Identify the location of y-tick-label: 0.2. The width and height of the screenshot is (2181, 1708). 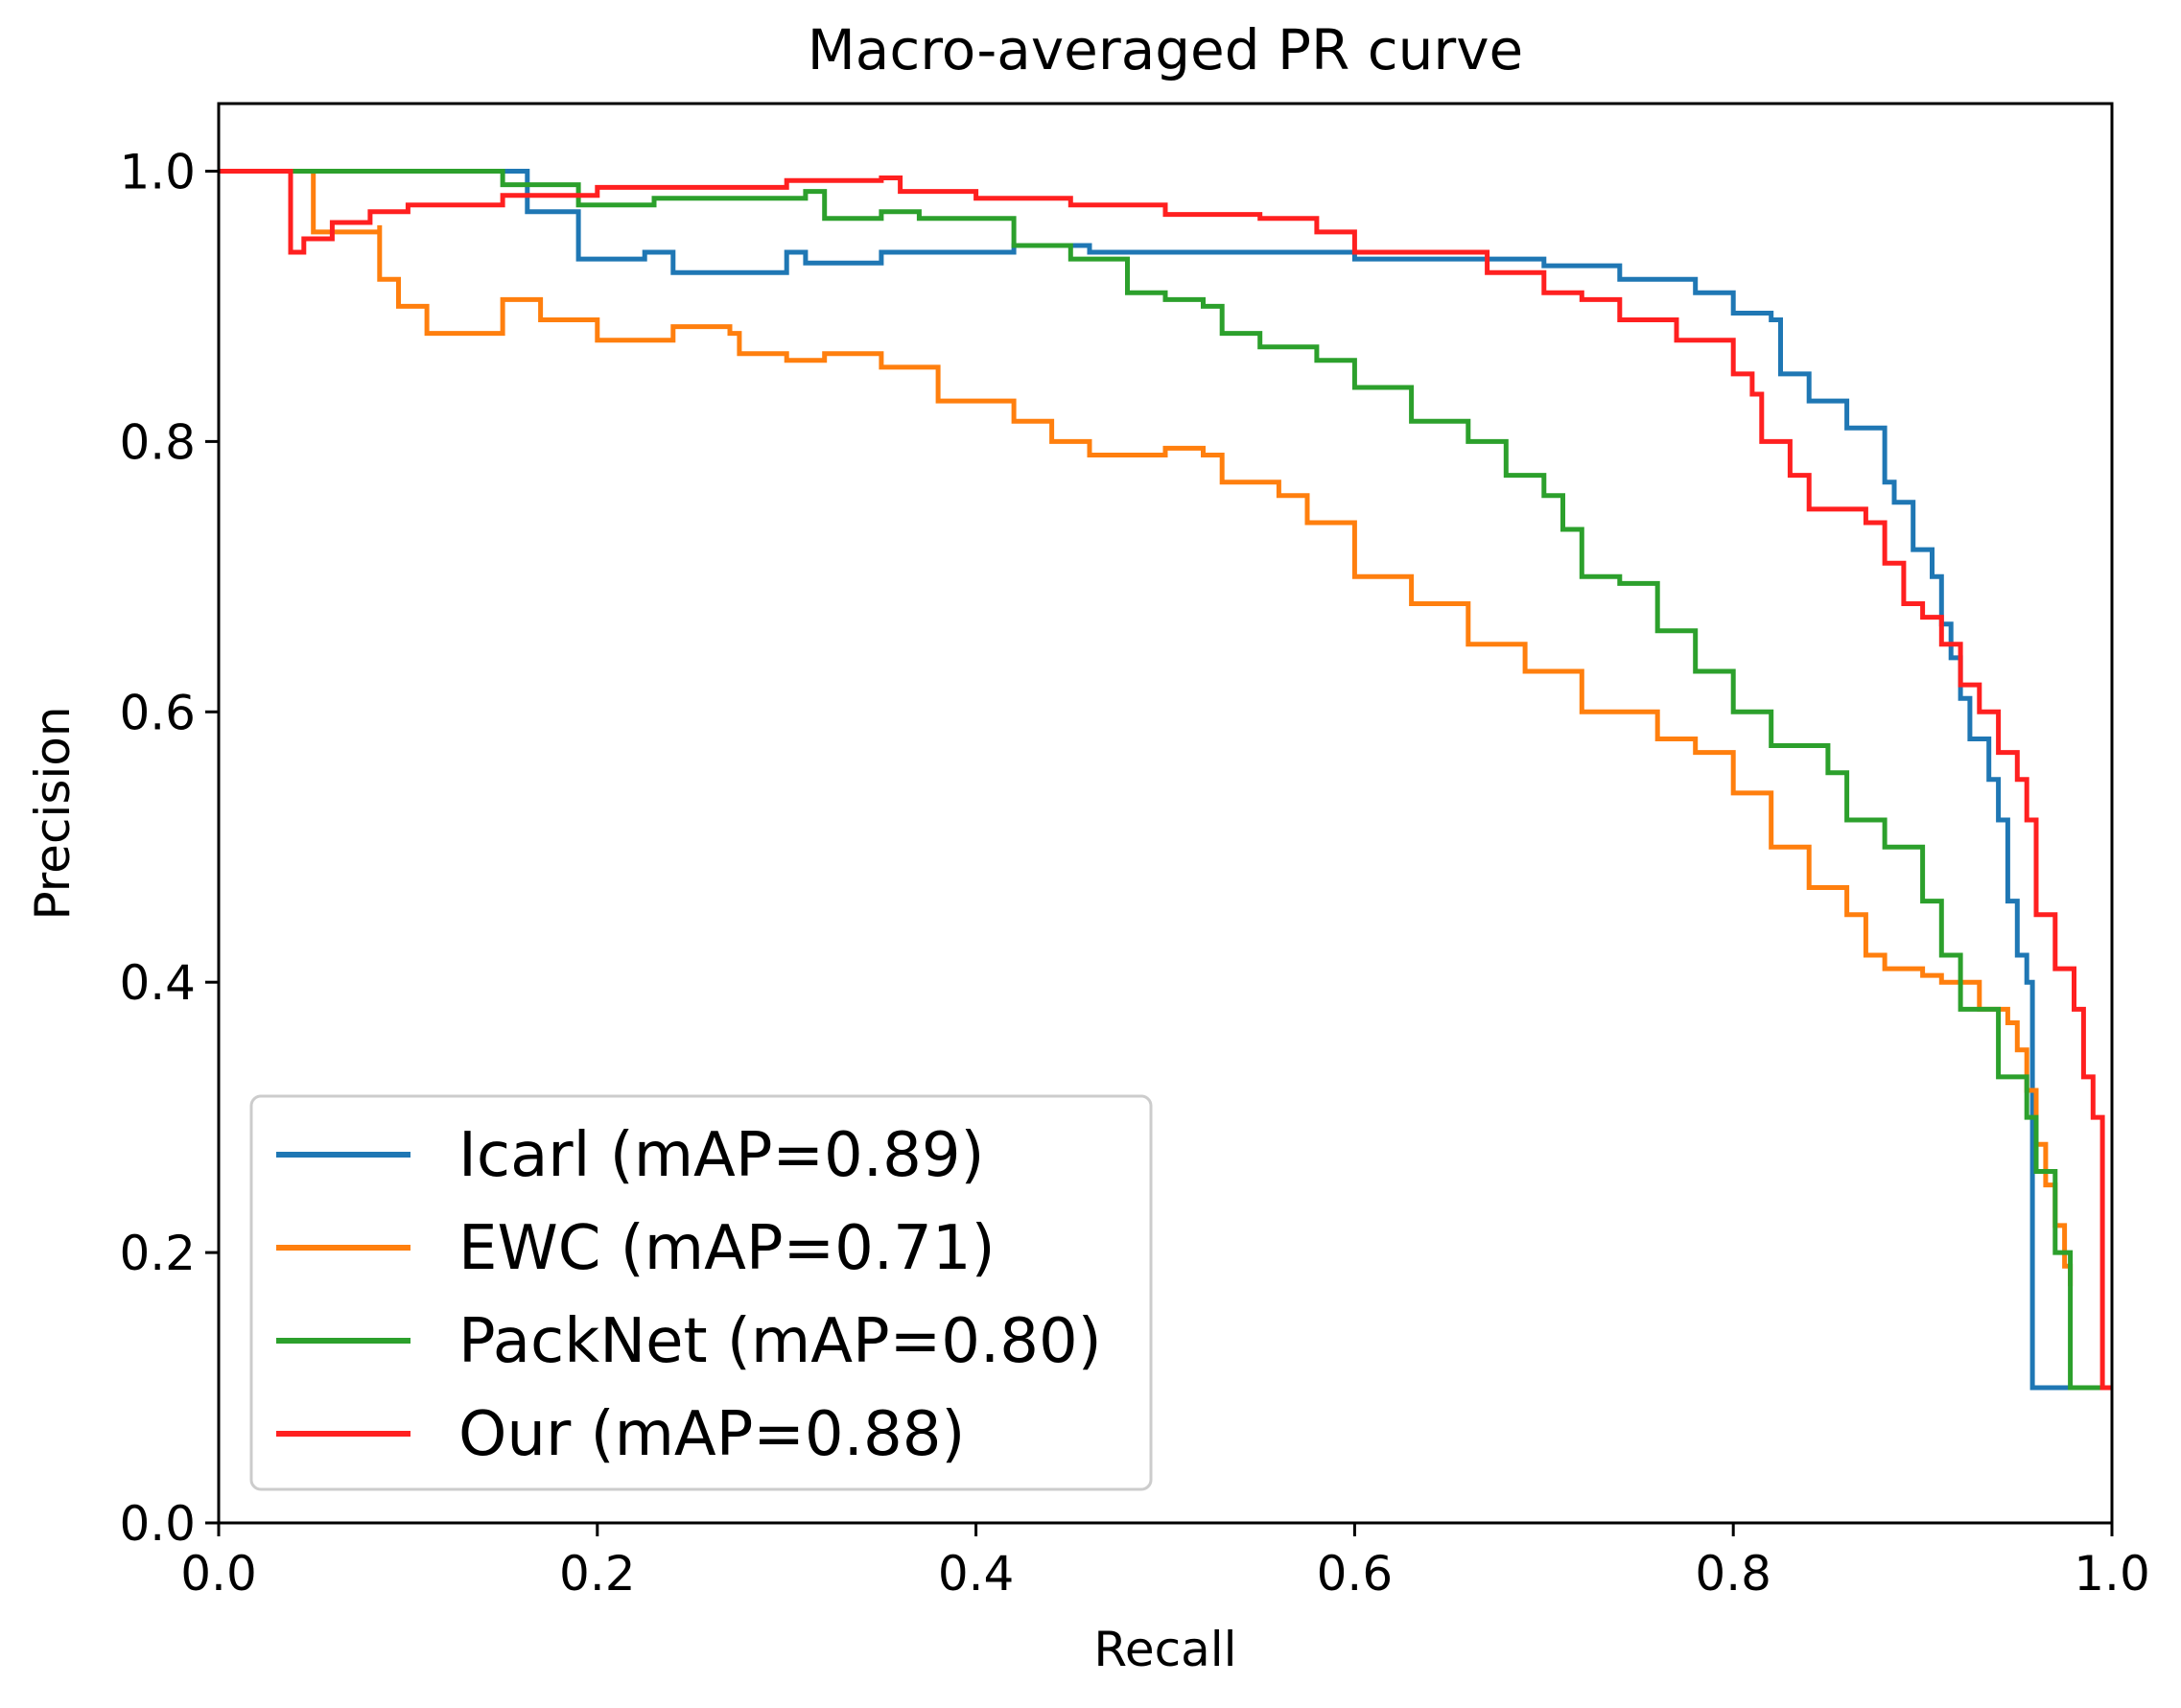
(157, 1253).